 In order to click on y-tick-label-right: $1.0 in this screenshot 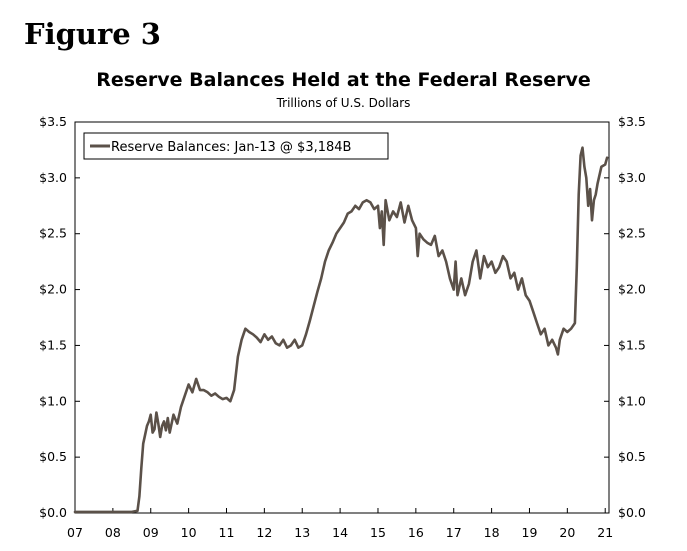, I will do `click(632, 400)`.